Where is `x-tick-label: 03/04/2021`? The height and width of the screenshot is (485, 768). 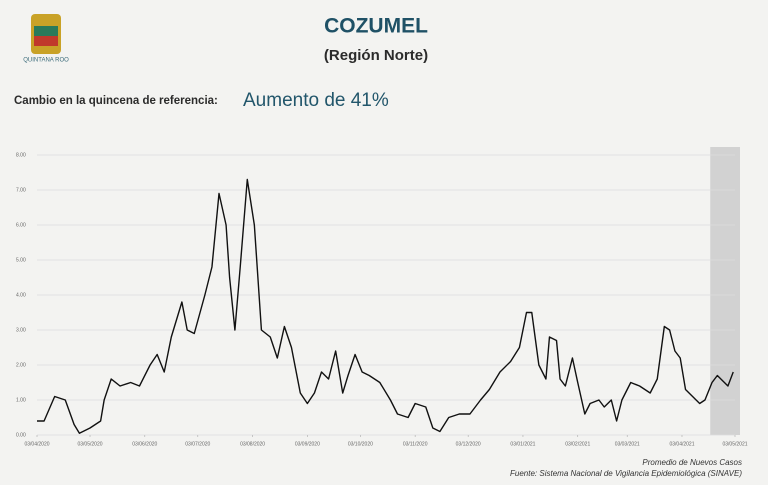
x-tick-label: 03/04/2021 is located at coordinates (681, 444).